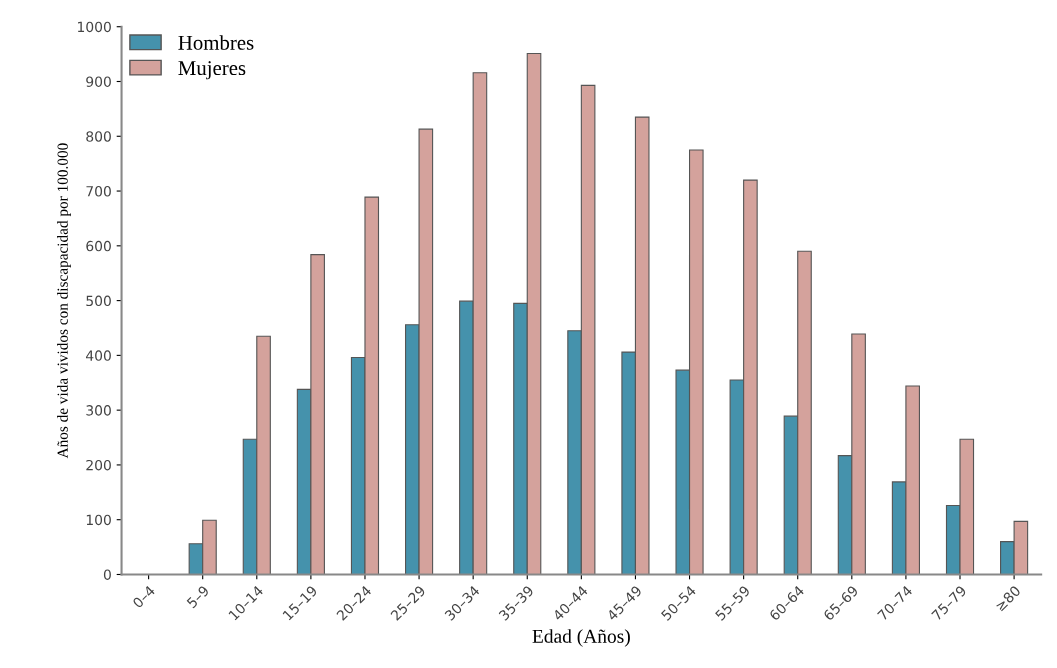  Describe the element at coordinates (198, 597) in the screenshot. I see `x-tick-label: 5–9` at that location.